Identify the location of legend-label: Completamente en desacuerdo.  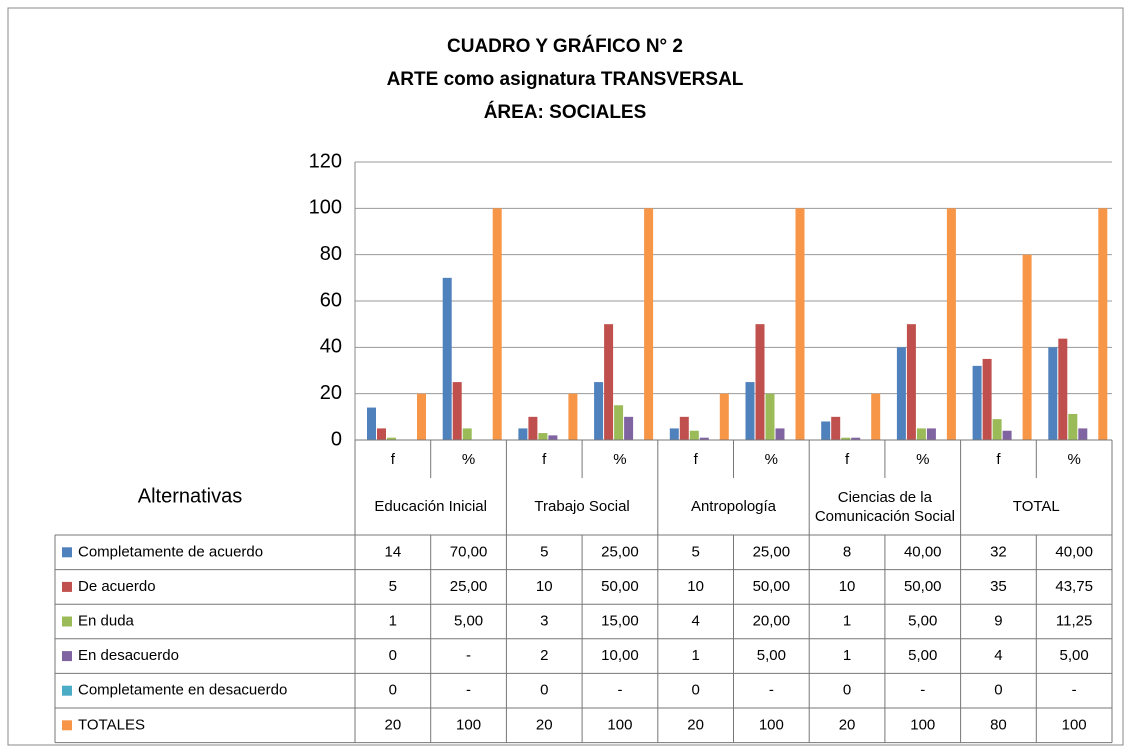
(182, 690).